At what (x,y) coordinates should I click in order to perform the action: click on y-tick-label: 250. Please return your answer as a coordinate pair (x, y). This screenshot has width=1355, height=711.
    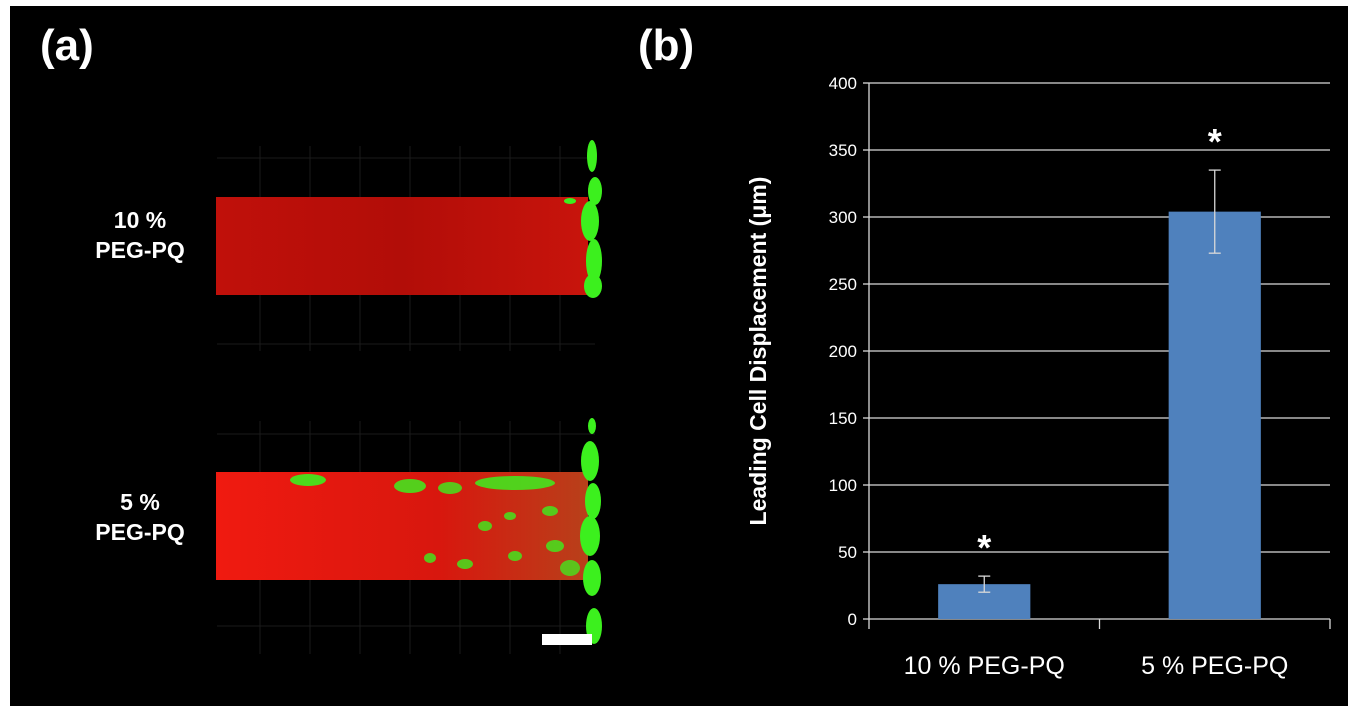
    Looking at the image, I should click on (843, 284).